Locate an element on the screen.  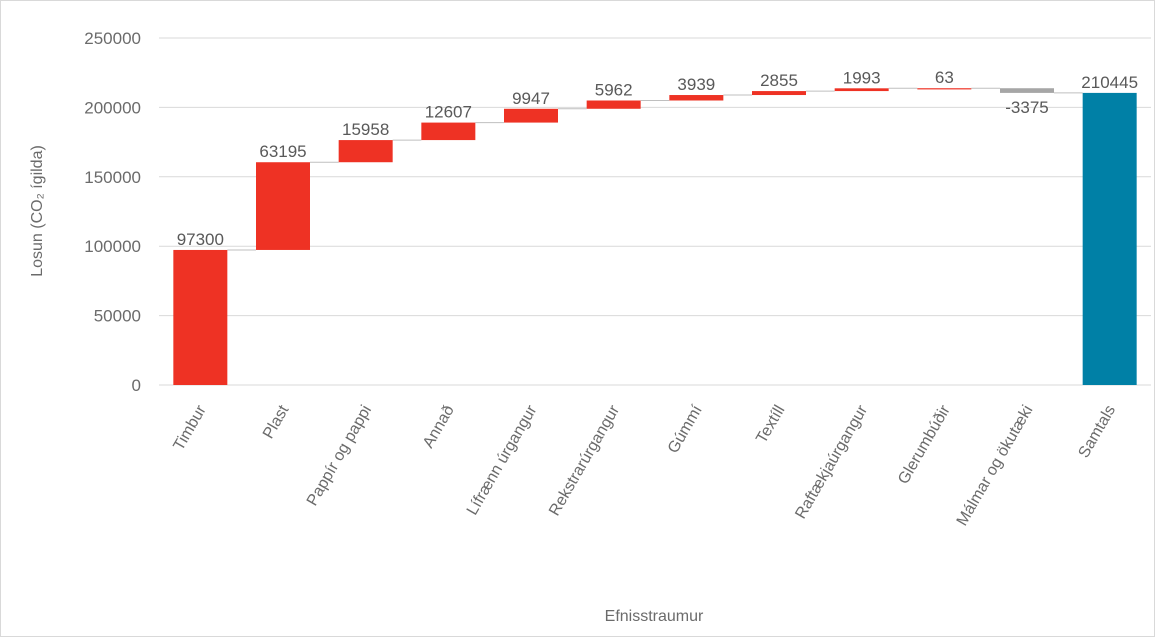
y-tick-label: 0 is located at coordinates (136, 385).